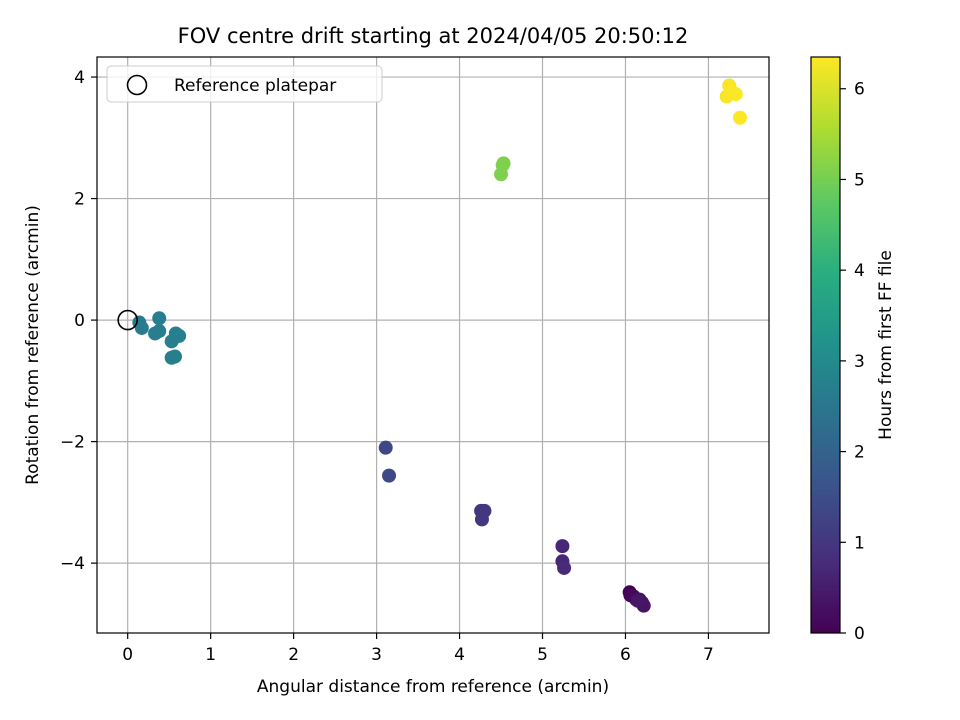 The height and width of the screenshot is (720, 960). Describe the element at coordinates (210, 655) in the screenshot. I see `x-tick-label: 1` at that location.